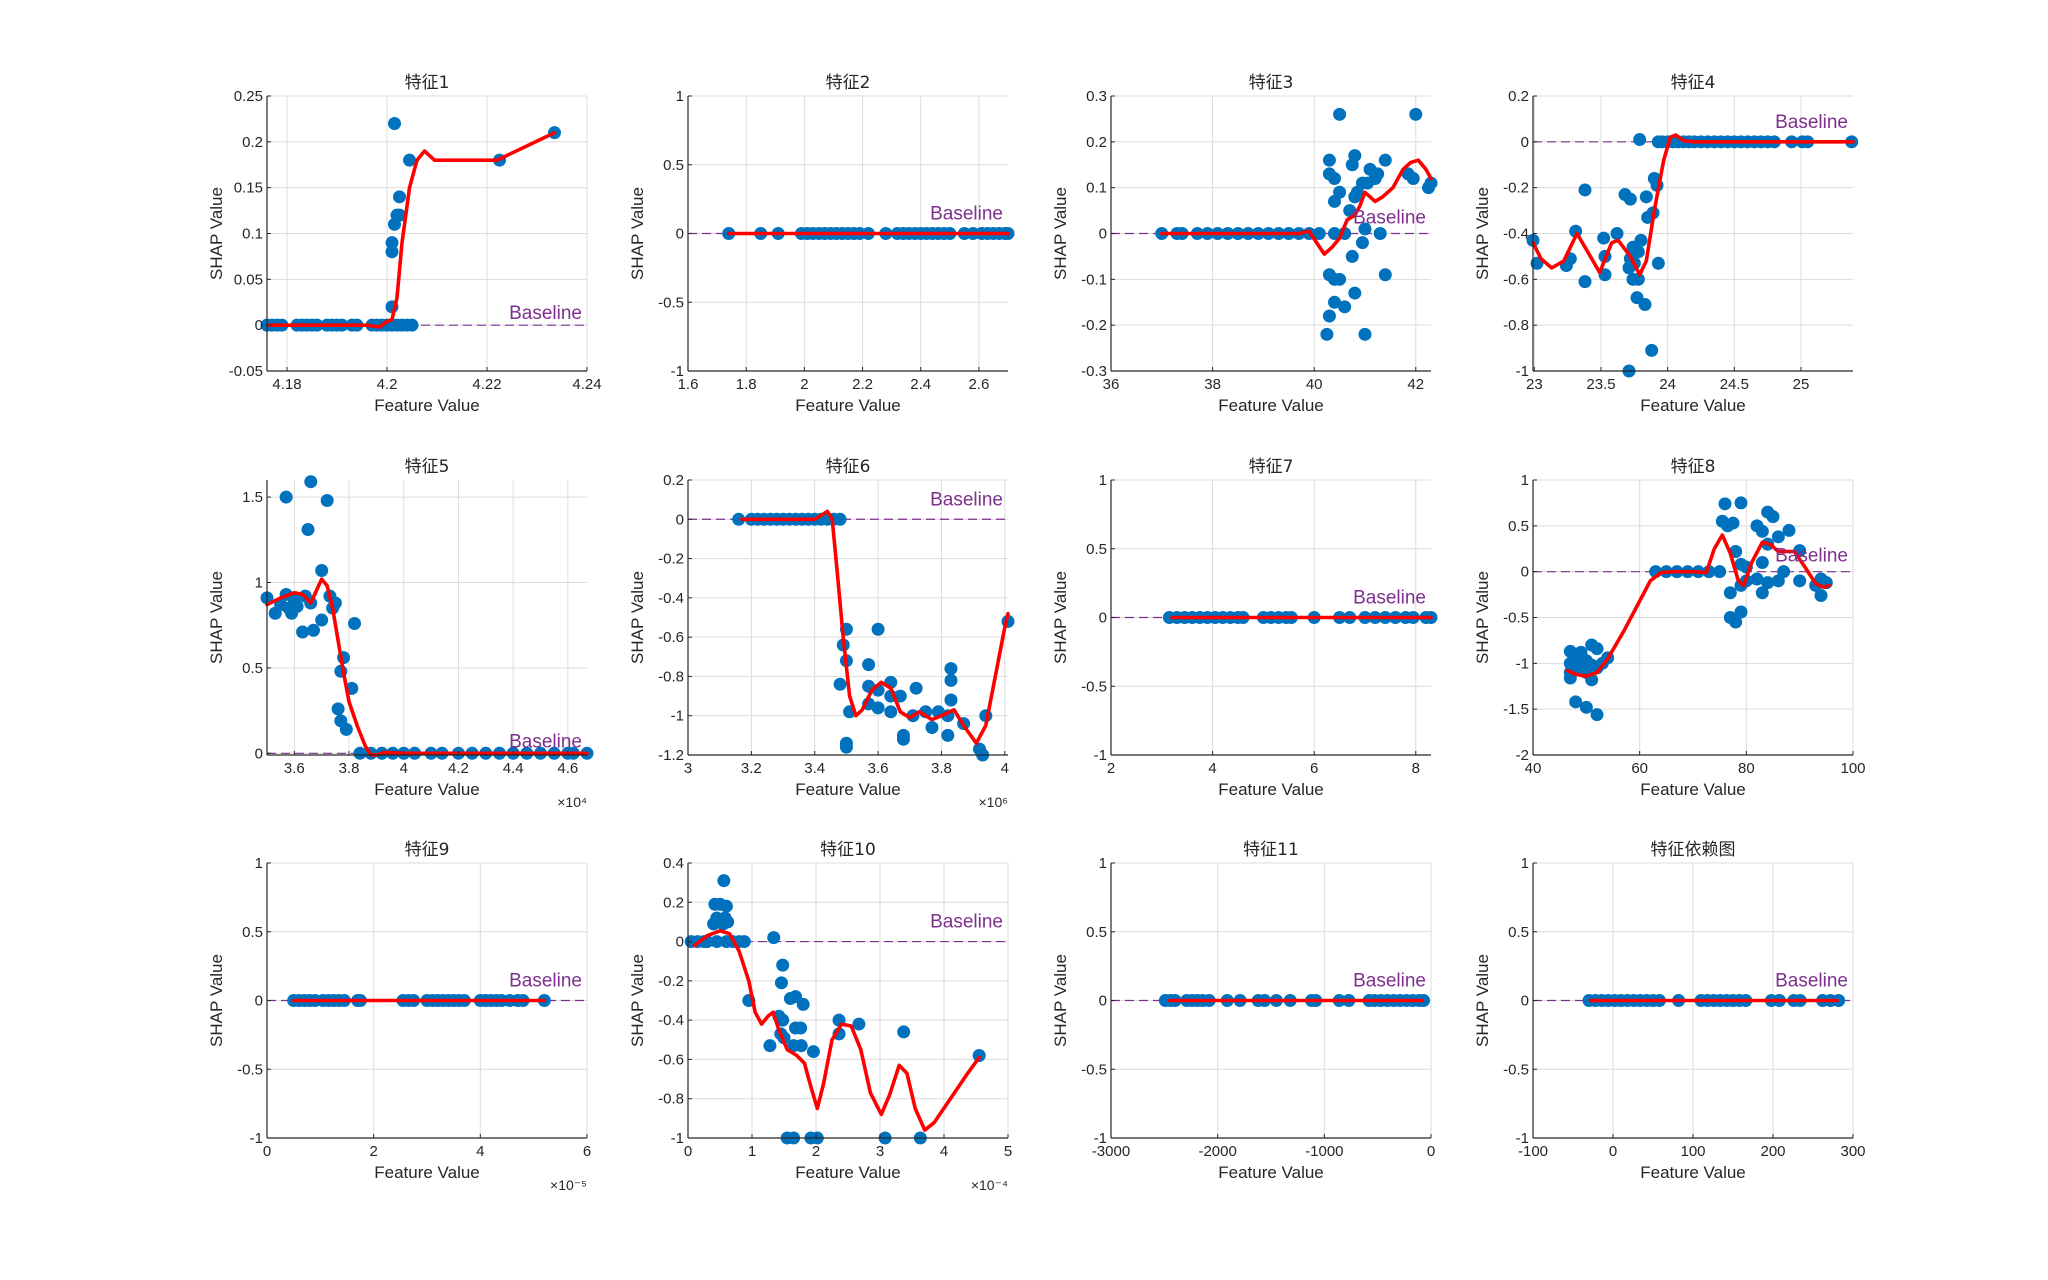 This screenshot has width=2048, height=1280. I want to click on y-tick-label: -0.1, so click(1094, 279).